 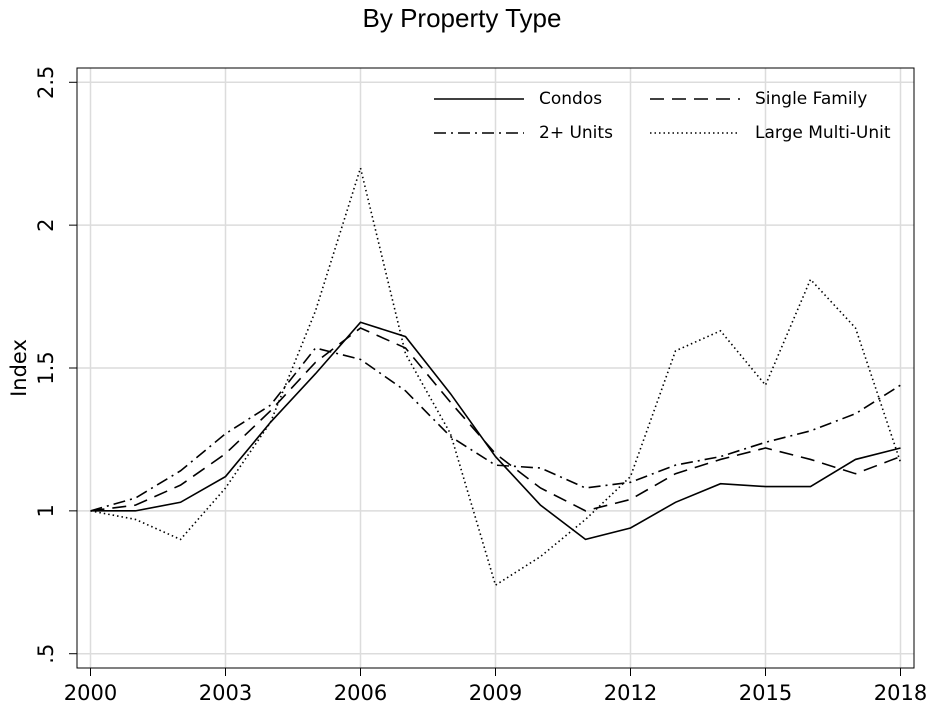 I want to click on legend-label: 2+ Units, so click(x=576, y=133).